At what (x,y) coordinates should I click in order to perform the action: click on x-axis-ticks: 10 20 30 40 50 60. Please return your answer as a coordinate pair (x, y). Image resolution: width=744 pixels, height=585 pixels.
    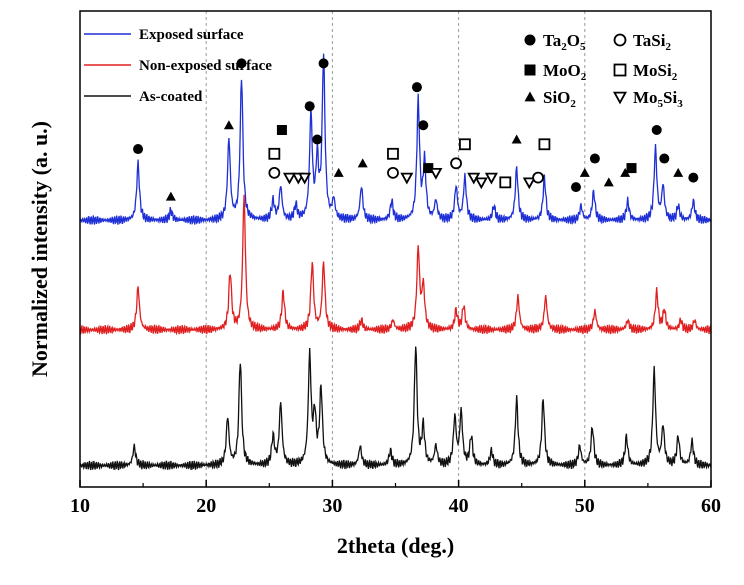
    Looking at the image, I should click on (395, 498).